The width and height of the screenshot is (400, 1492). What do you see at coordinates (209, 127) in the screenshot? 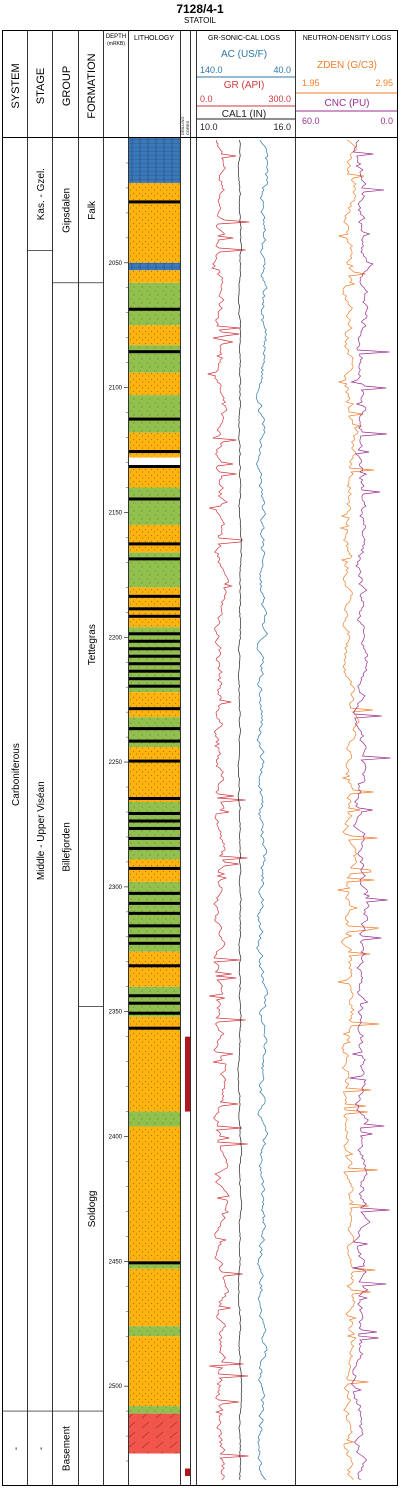
I see `cal-min: 10.0` at bounding box center [209, 127].